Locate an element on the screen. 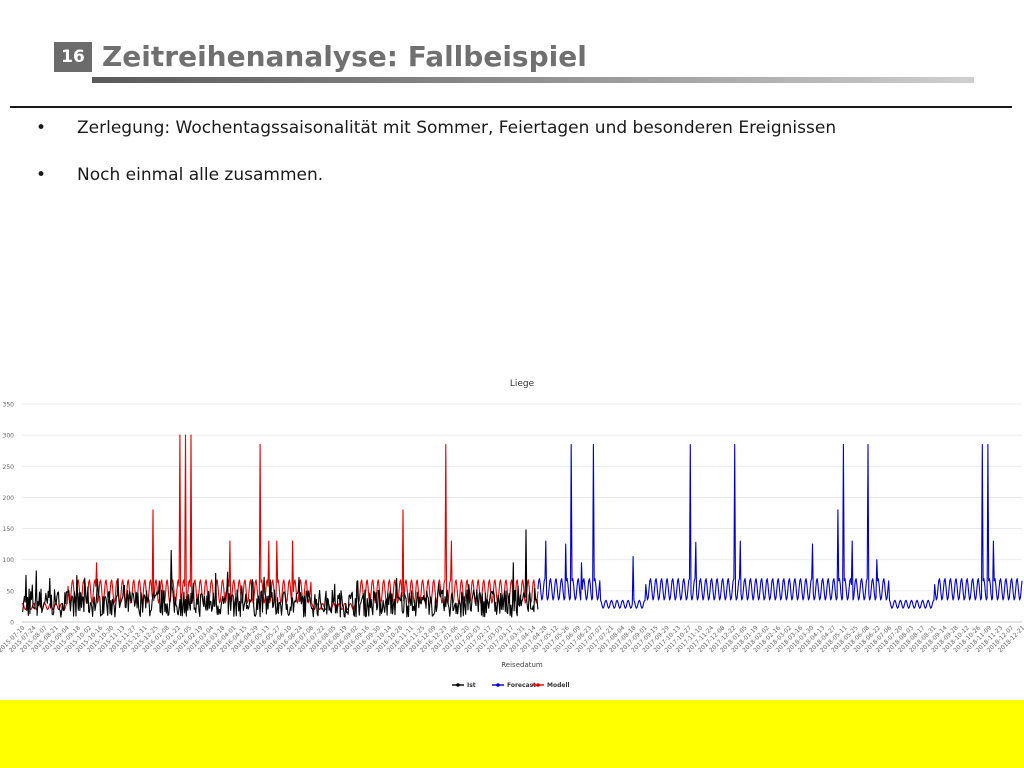 The image size is (1024, 768). y-tick-label: 50 is located at coordinates (10, 591).